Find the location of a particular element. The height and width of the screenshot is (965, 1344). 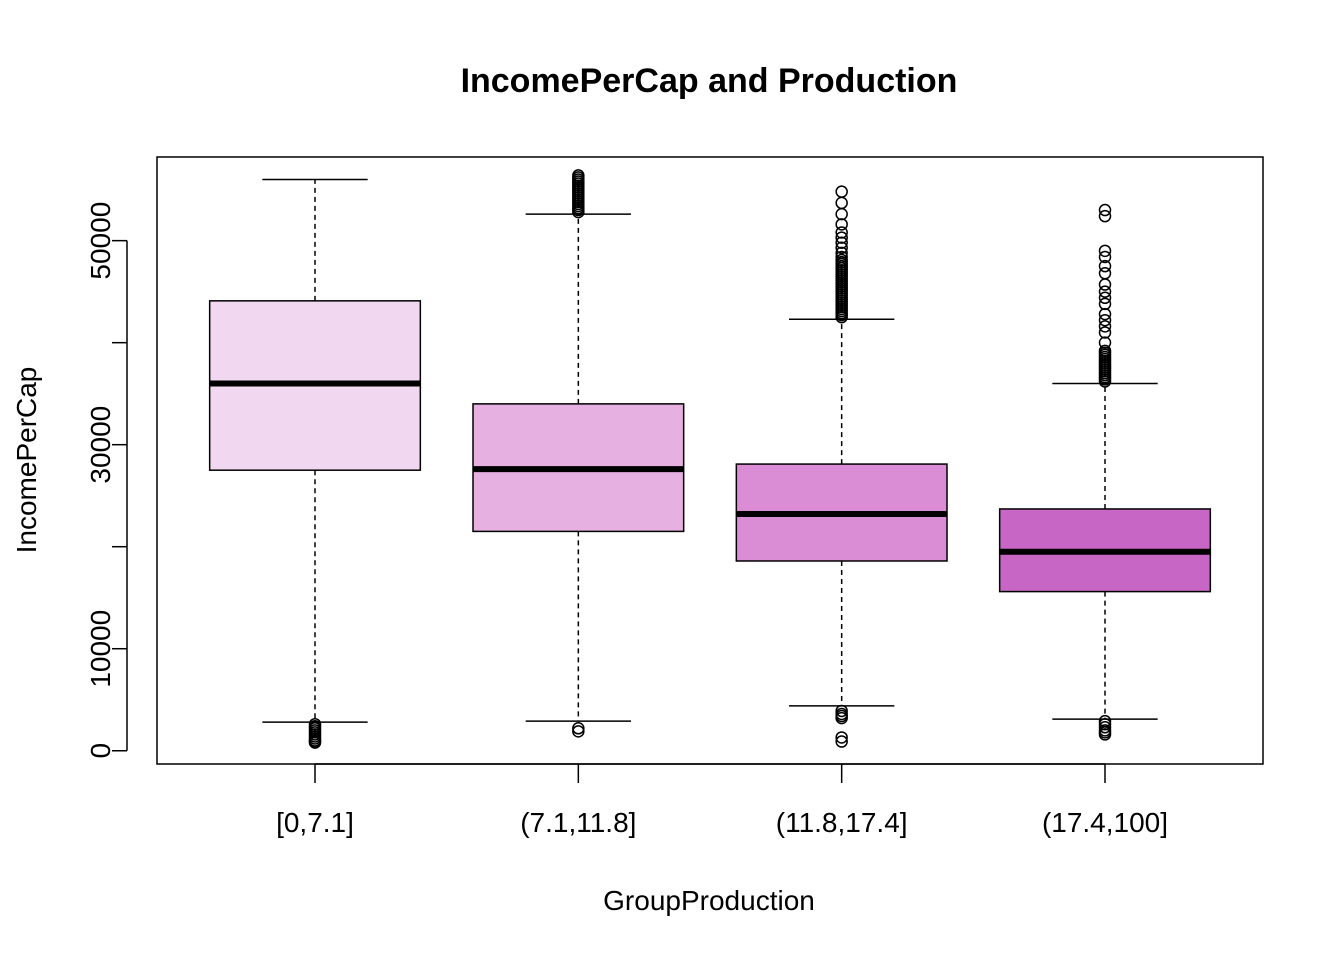

x-axis-label: GroupProduction is located at coordinates (709, 900).